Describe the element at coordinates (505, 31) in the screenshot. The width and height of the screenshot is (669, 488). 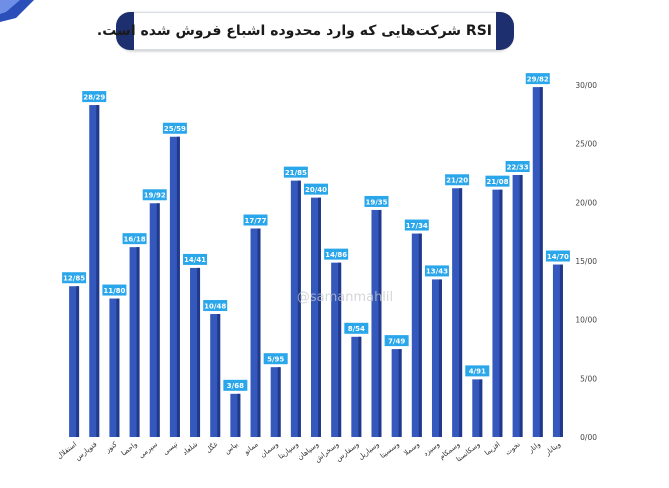
I see `title-cap-right` at that location.